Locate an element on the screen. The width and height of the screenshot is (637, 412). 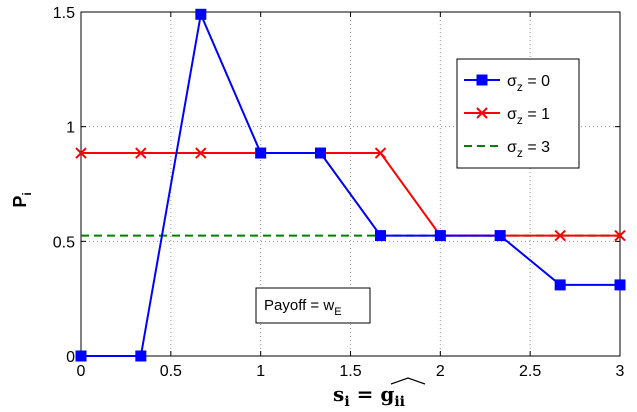
legend-label: σz = 3 is located at coordinates (528, 149).